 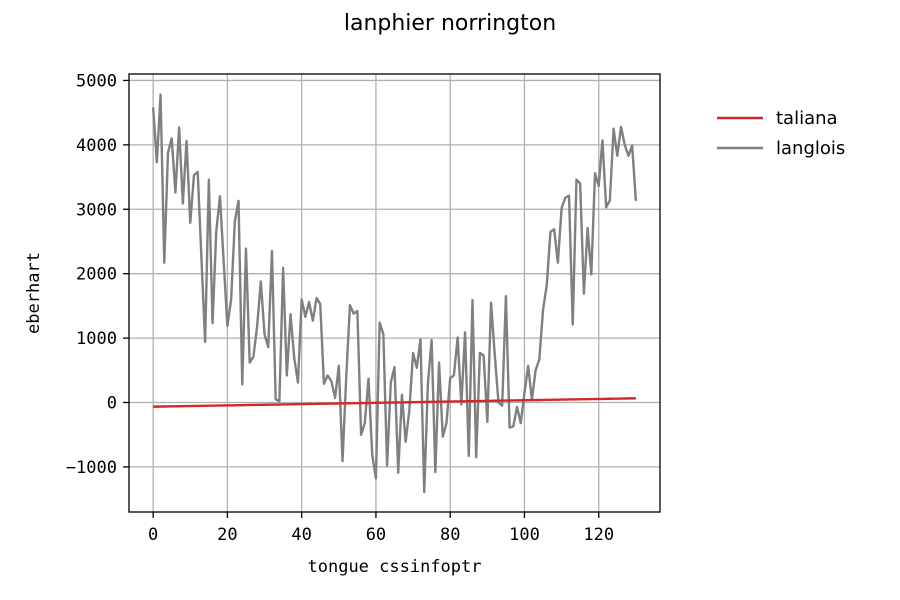 I want to click on legend-label-langlois: langlois, so click(x=810, y=148).